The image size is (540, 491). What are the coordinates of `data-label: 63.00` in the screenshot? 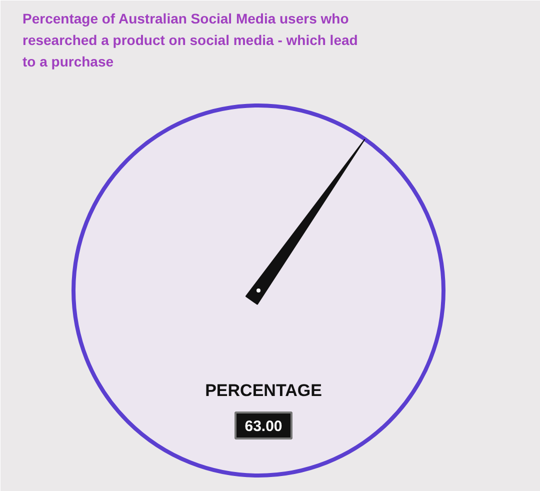 It's located at (263, 426).